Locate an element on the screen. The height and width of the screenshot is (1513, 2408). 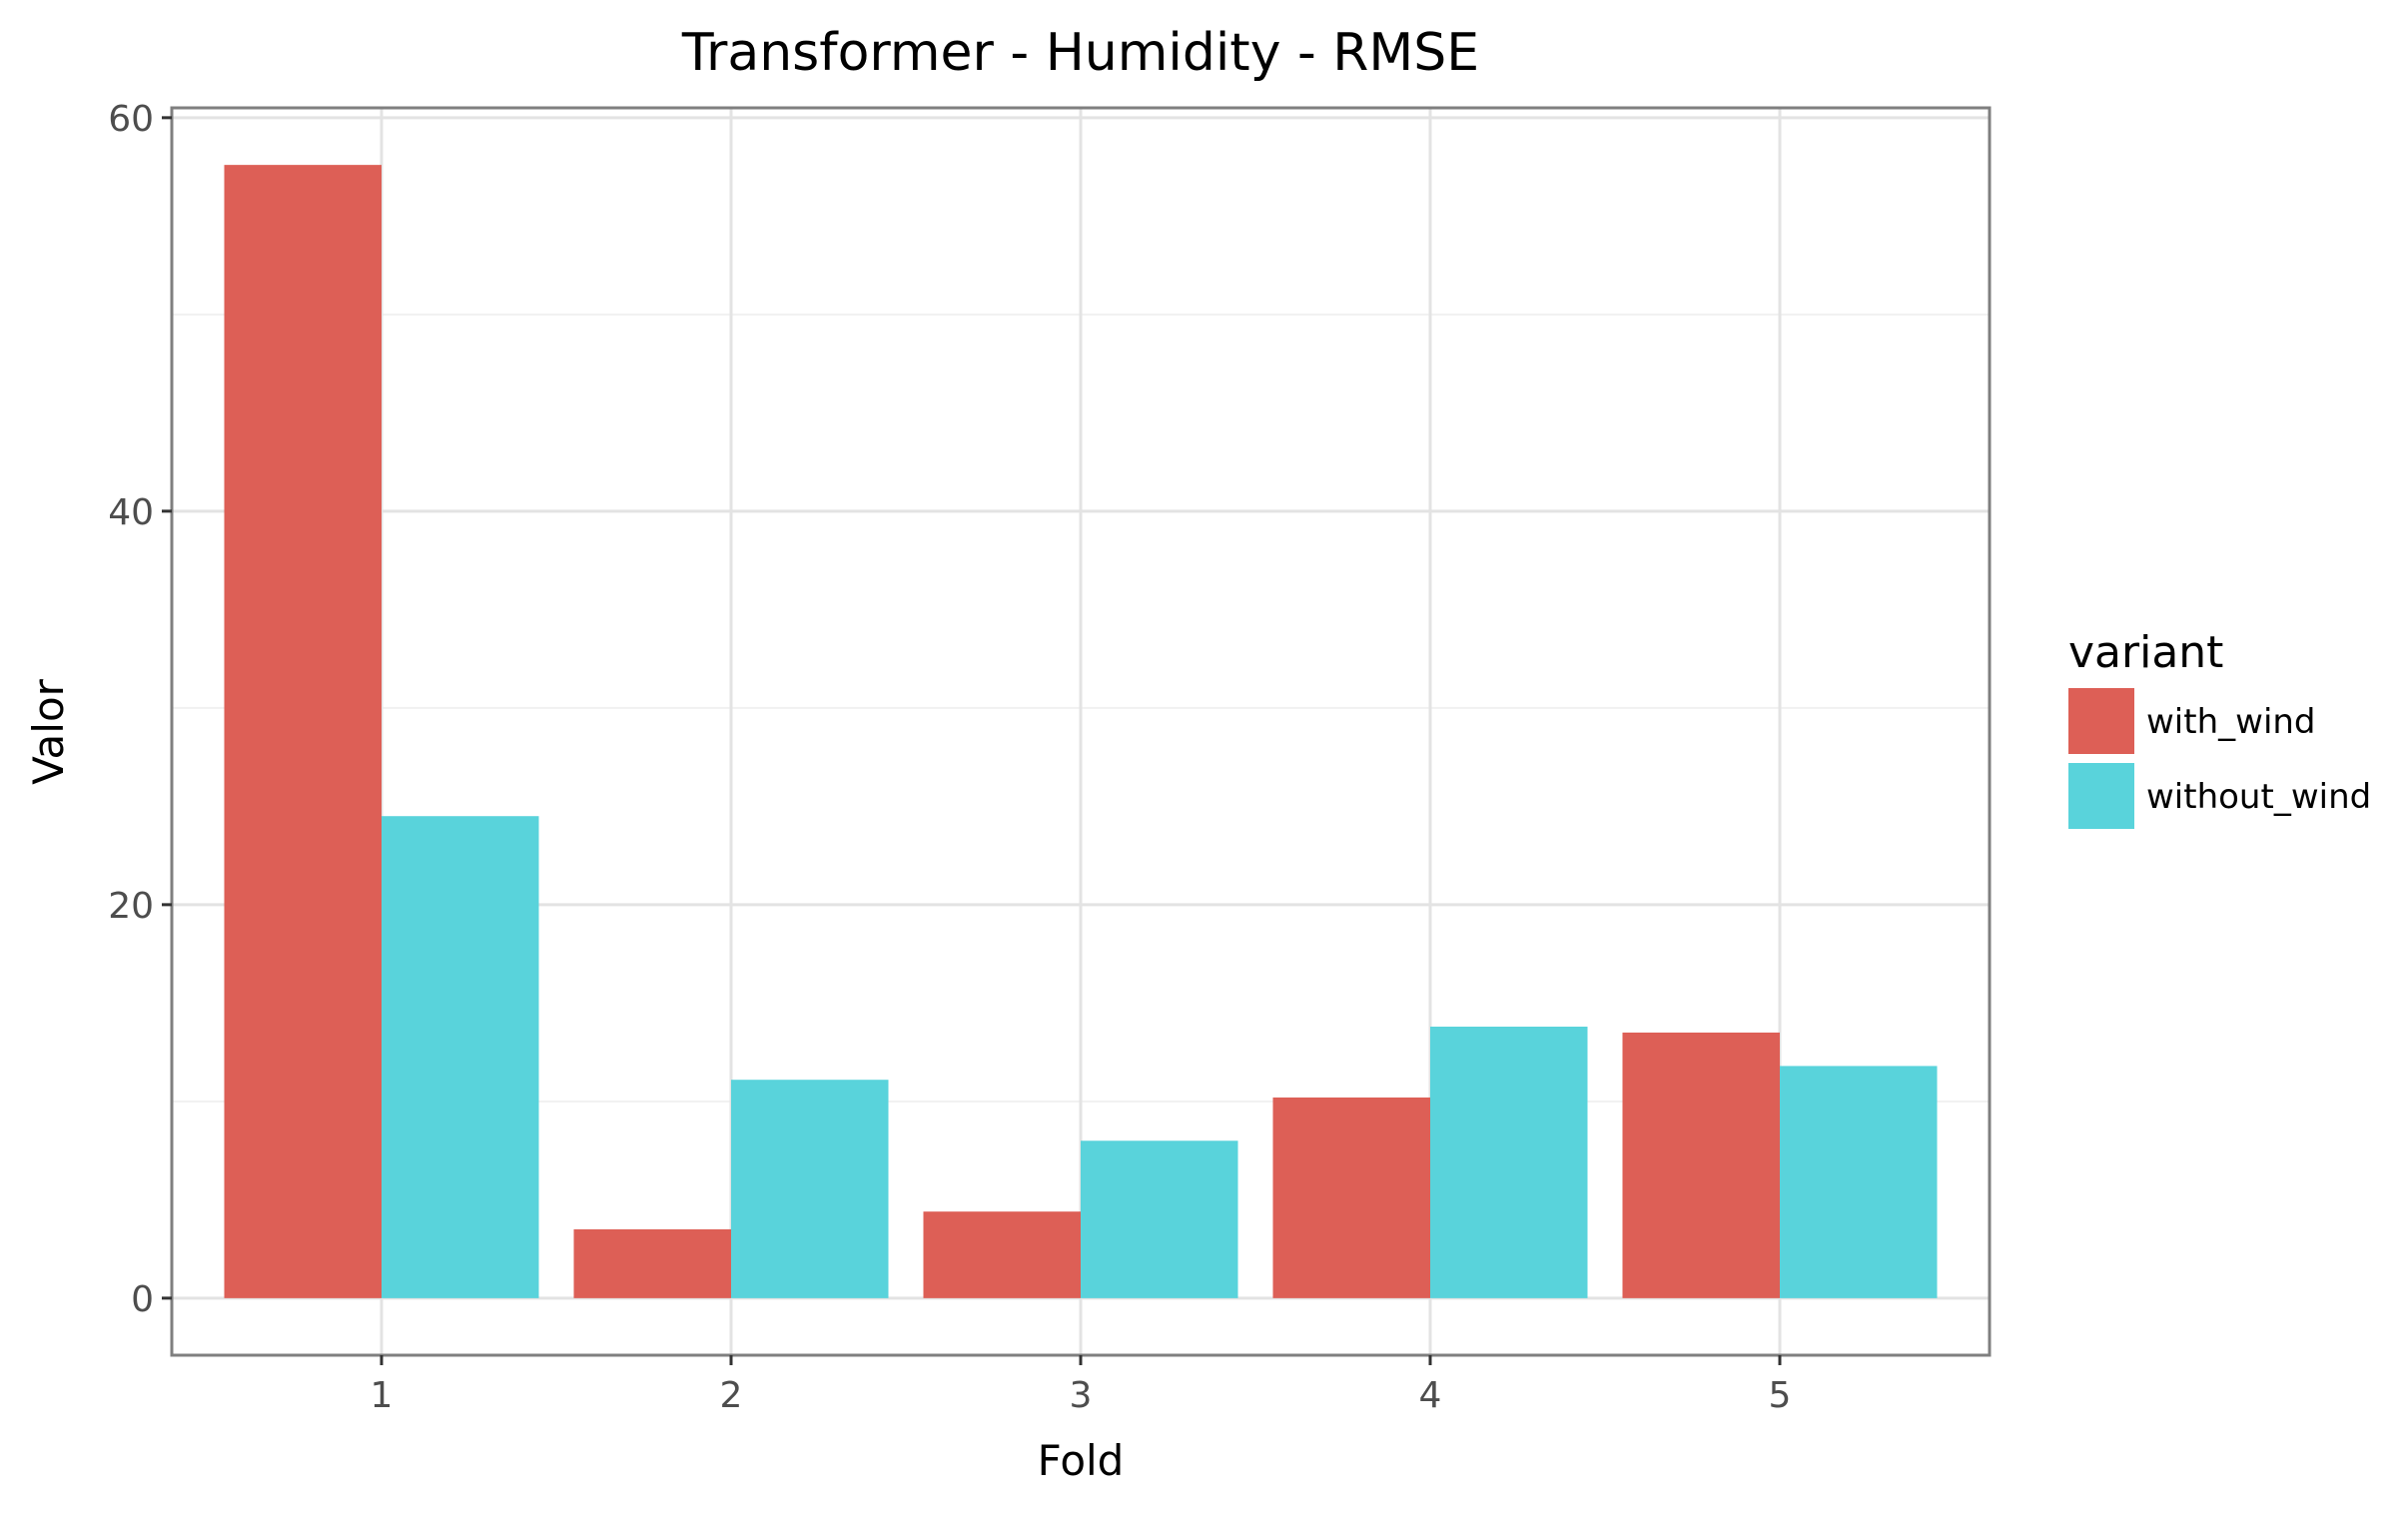
x-tick-label: 3 is located at coordinates (1081, 1395).